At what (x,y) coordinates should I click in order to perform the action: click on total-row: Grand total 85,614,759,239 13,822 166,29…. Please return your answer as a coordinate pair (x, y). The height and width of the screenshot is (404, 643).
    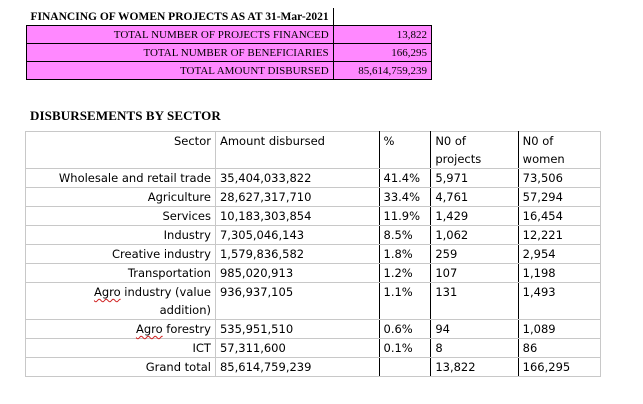
    Looking at the image, I should click on (313, 367).